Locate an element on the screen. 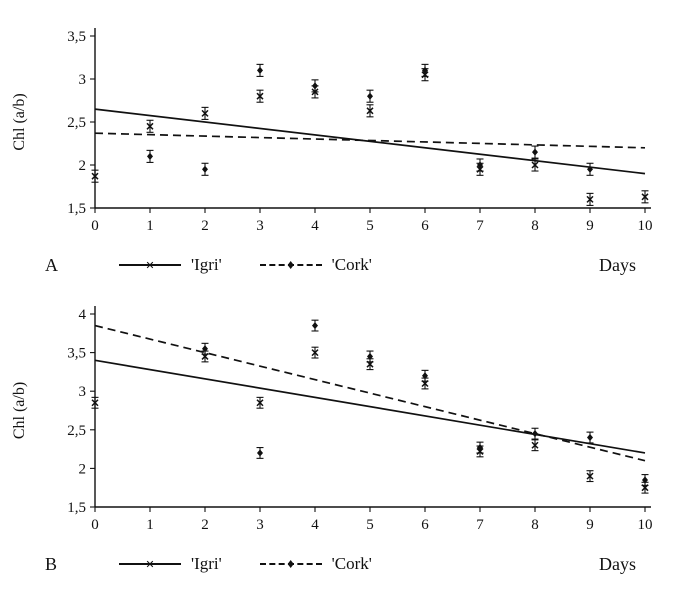 This screenshot has width=686, height=602. x-axis-label-b: Days is located at coordinates (617, 563).